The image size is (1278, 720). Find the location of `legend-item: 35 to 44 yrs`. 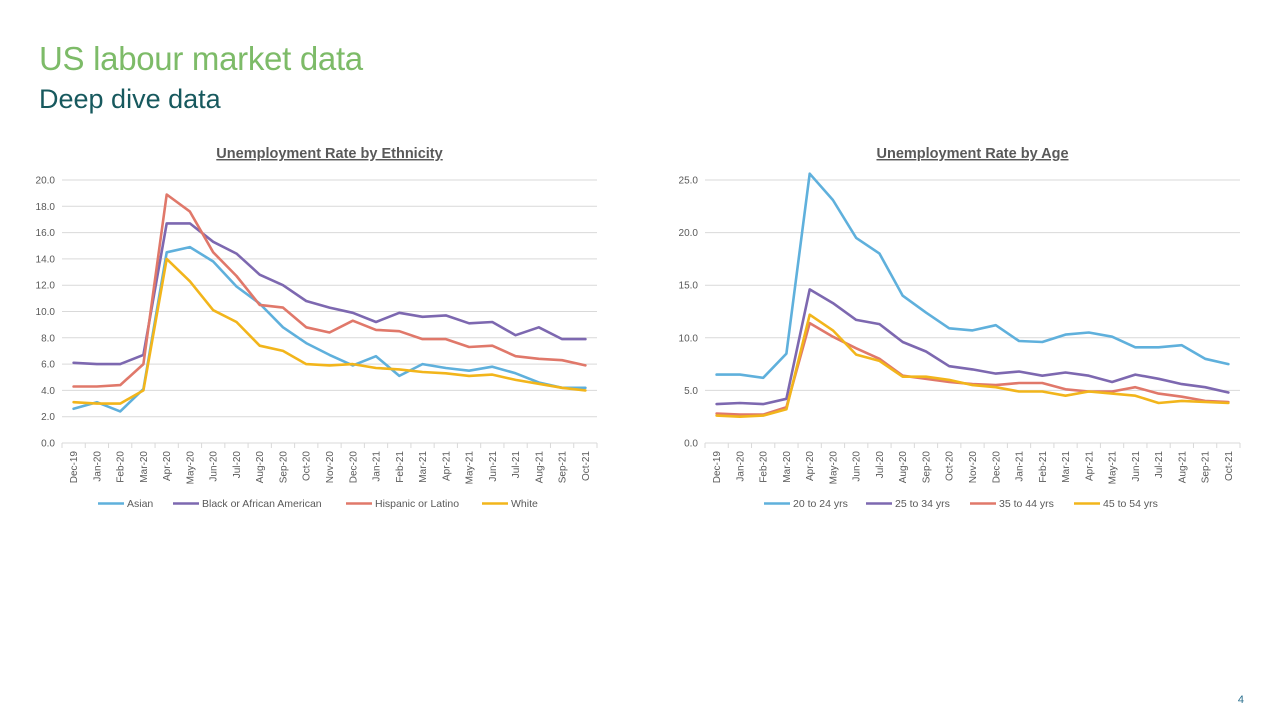

legend-item: 35 to 44 yrs is located at coordinates (1012, 504).